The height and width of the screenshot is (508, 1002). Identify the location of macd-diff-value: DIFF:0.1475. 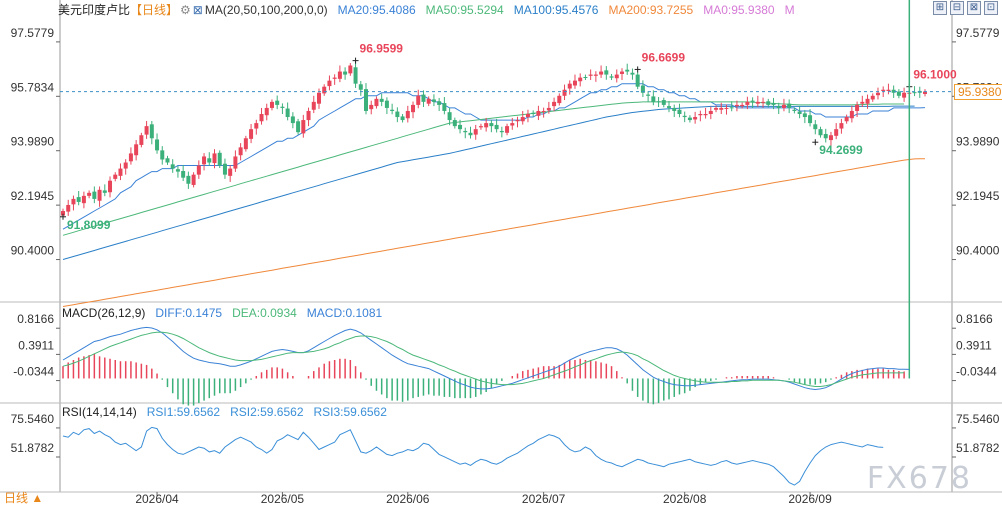
(189, 313).